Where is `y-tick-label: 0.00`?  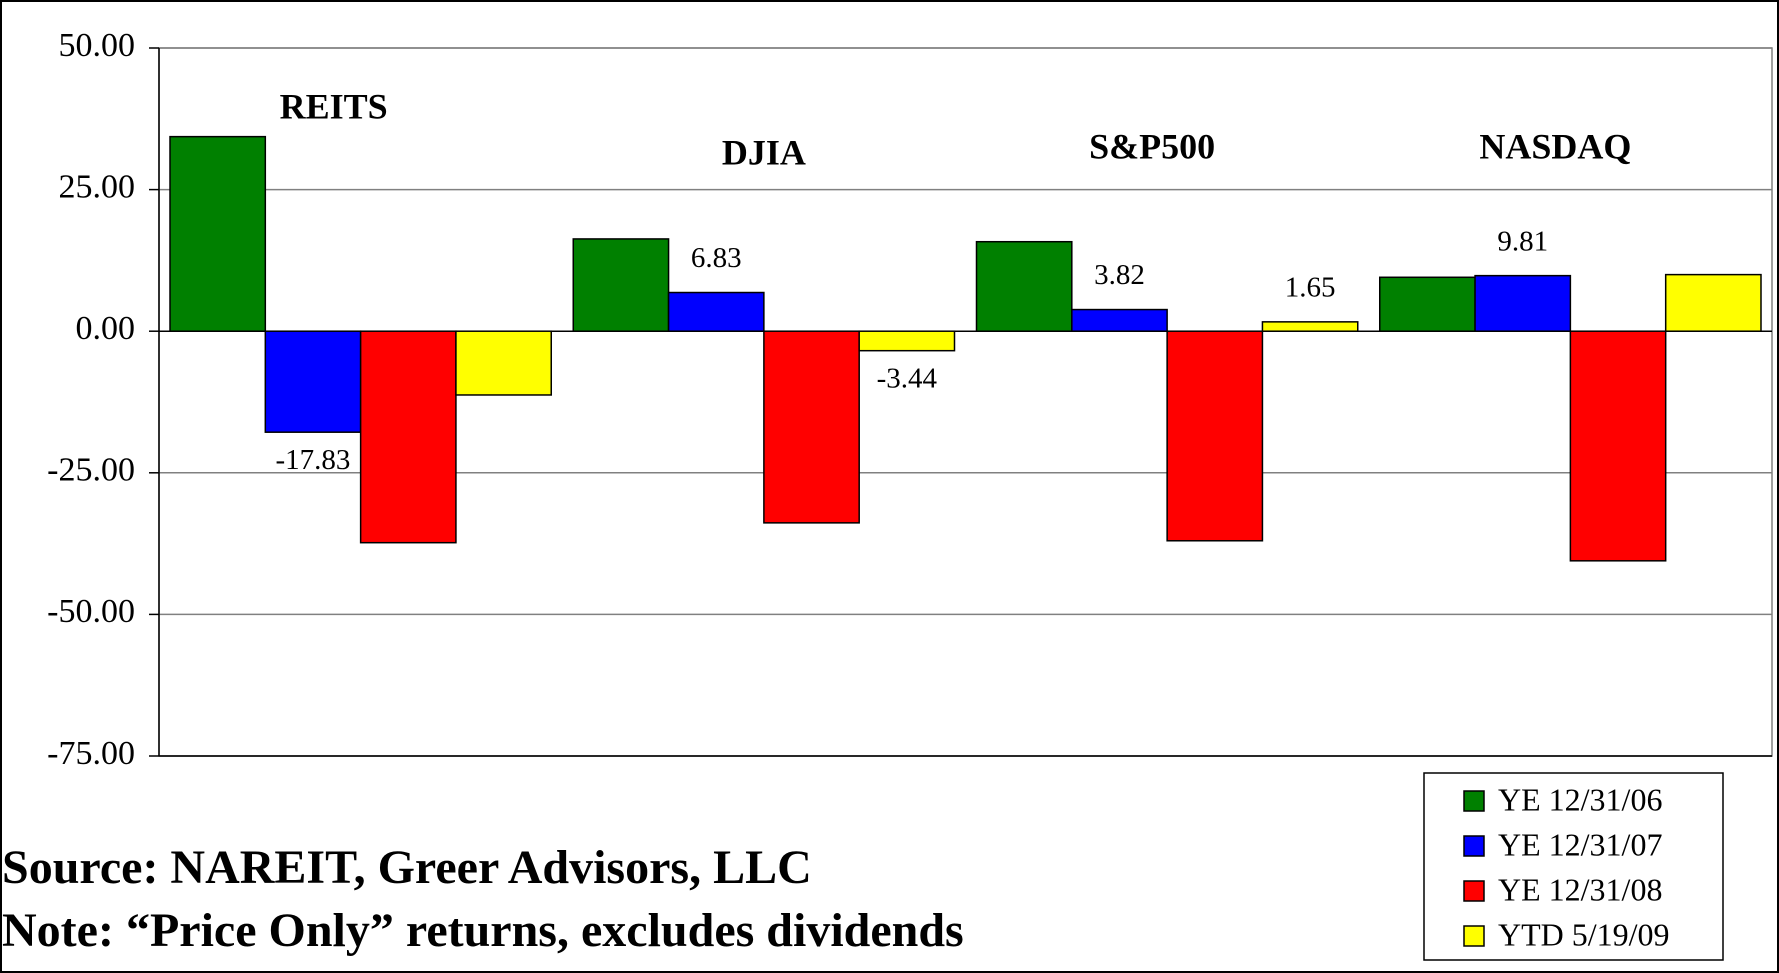
y-tick-label: 0.00 is located at coordinates (106, 328).